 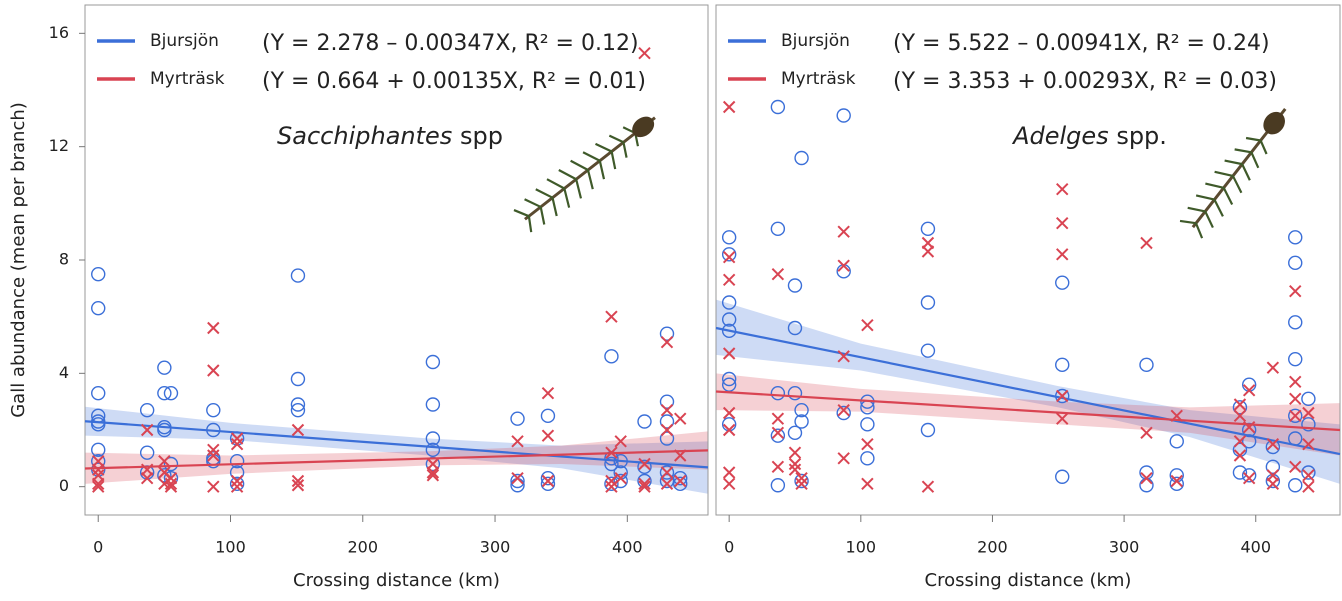 What do you see at coordinates (1060, 136) in the screenshot?
I see `annotation-genus: Adelges` at bounding box center [1060, 136].